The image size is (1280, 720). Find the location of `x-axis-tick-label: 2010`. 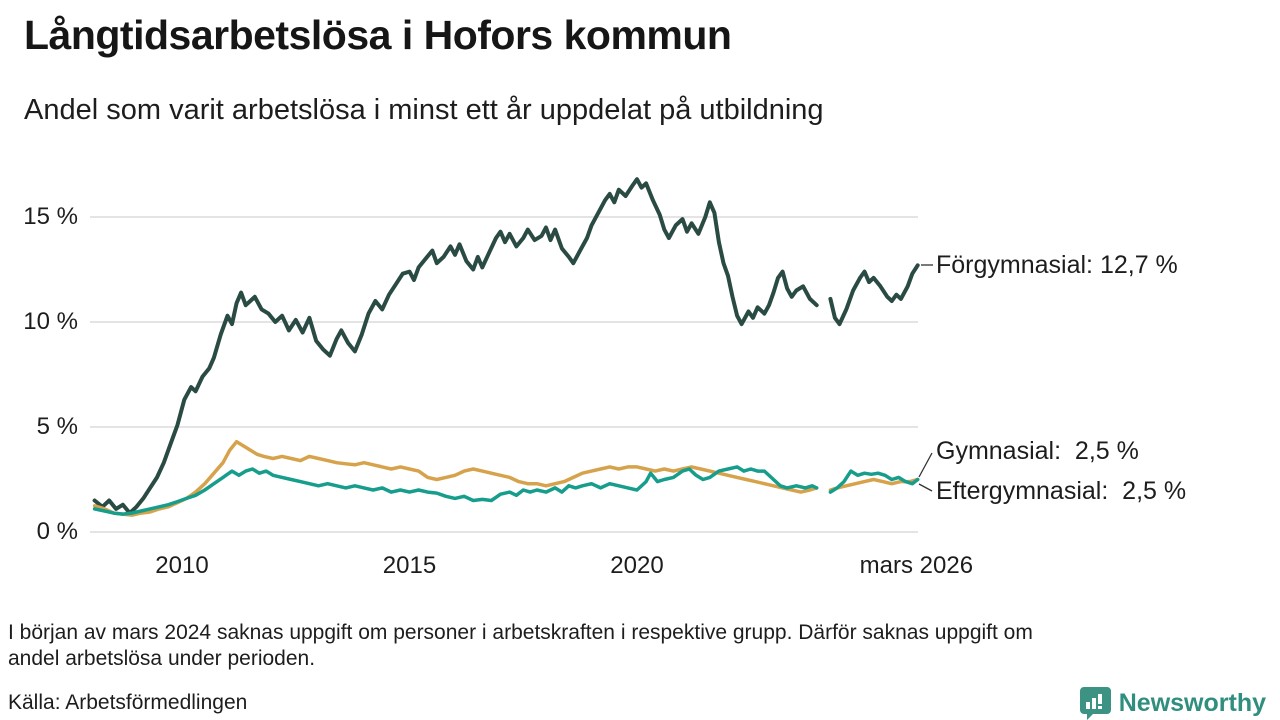

x-axis-tick-label: 2010 is located at coordinates (182, 565).